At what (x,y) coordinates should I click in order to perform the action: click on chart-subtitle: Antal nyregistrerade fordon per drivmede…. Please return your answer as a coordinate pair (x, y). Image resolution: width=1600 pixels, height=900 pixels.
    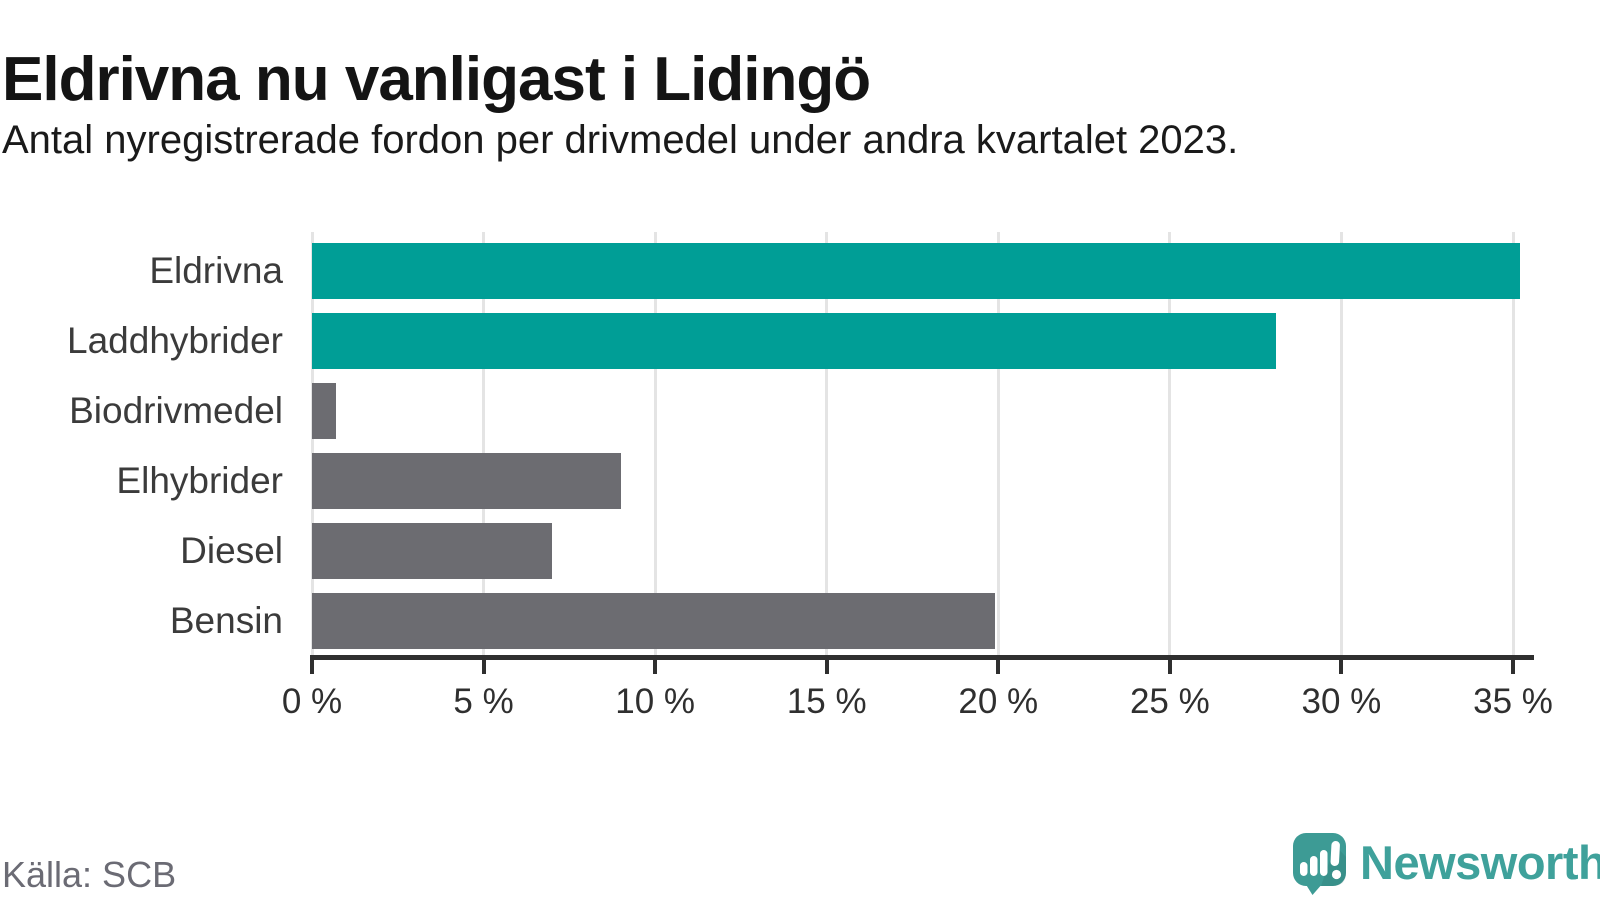
    Looking at the image, I should click on (620, 140).